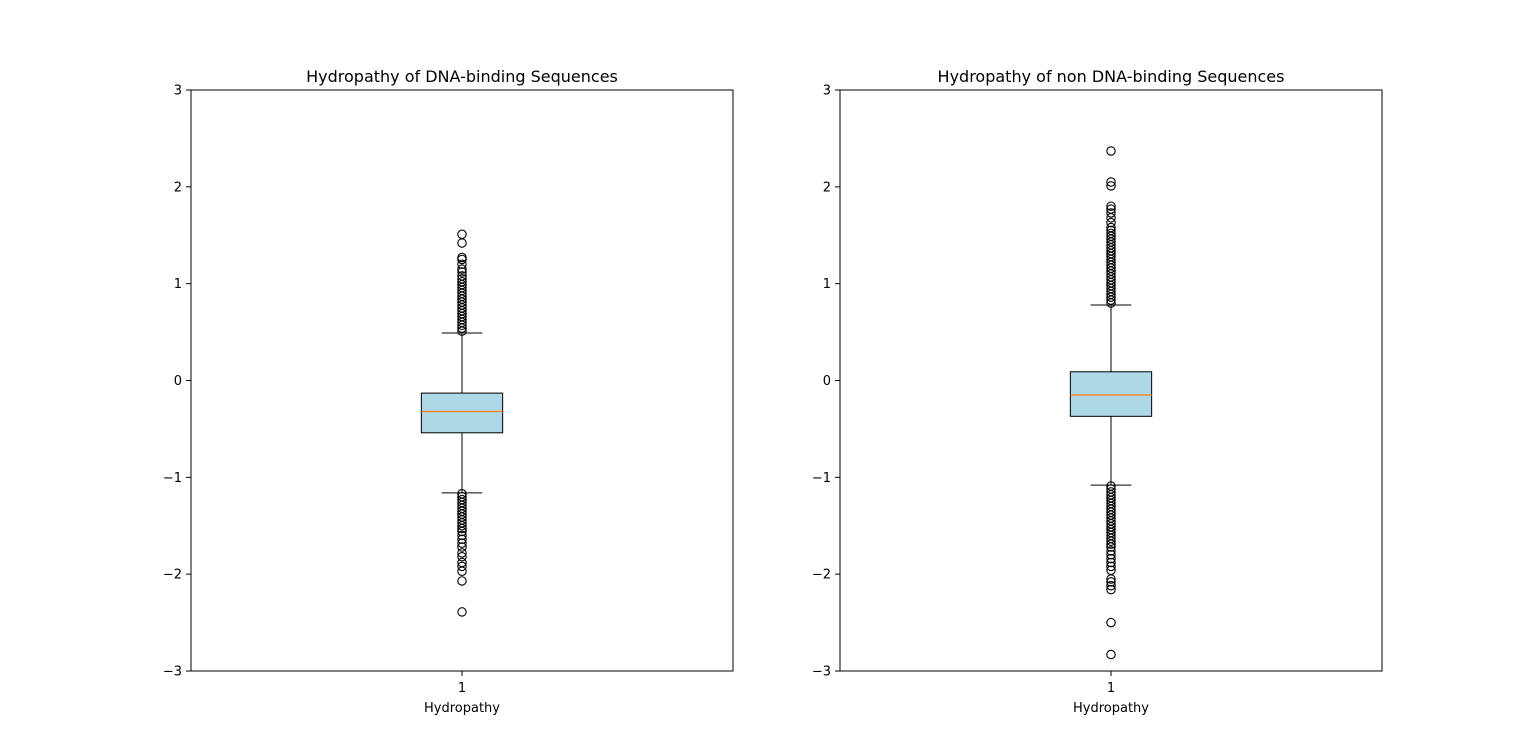 The width and height of the screenshot is (1536, 754). Describe the element at coordinates (1111, 76) in the screenshot. I see `chart-title: Hydropathy of non DNA-binding Sequences` at that location.